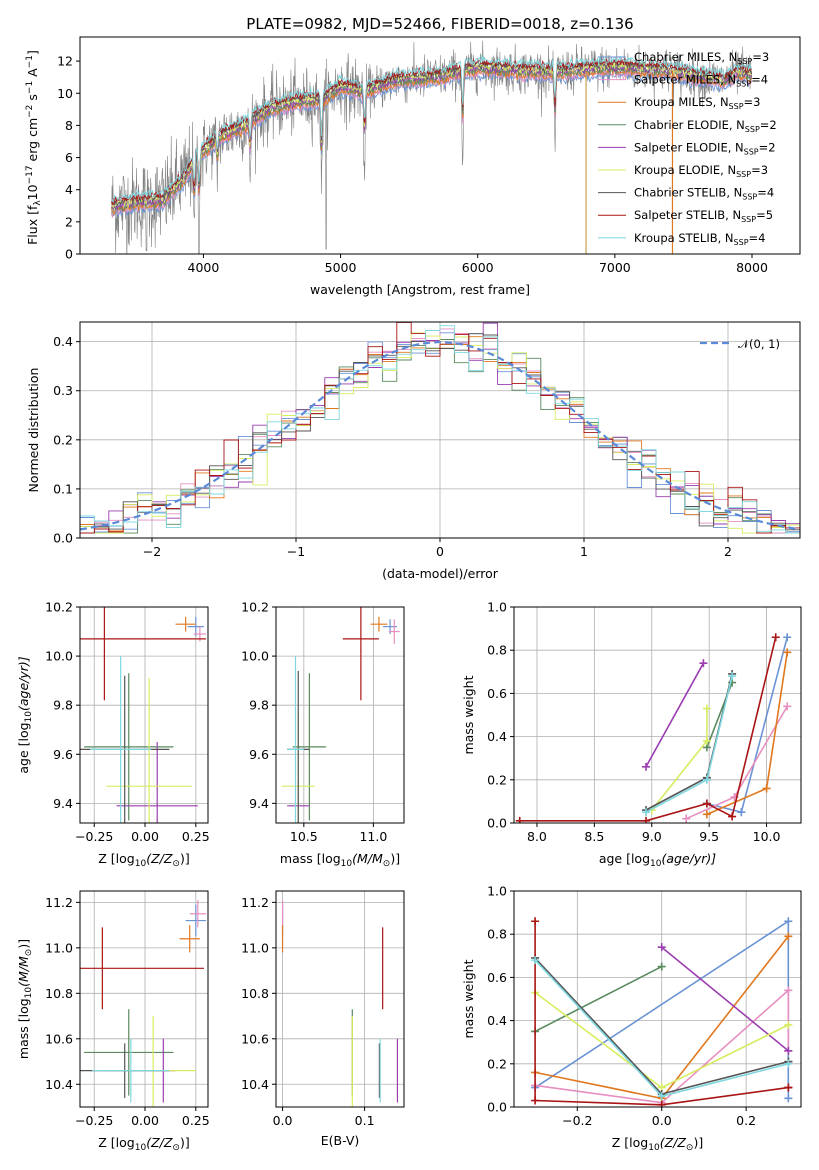 Image resolution: width=819 pixels, height=1170 pixels. What do you see at coordinates (497, 1063) in the screenshot?
I see `y-tick-label: 0.2` at bounding box center [497, 1063].